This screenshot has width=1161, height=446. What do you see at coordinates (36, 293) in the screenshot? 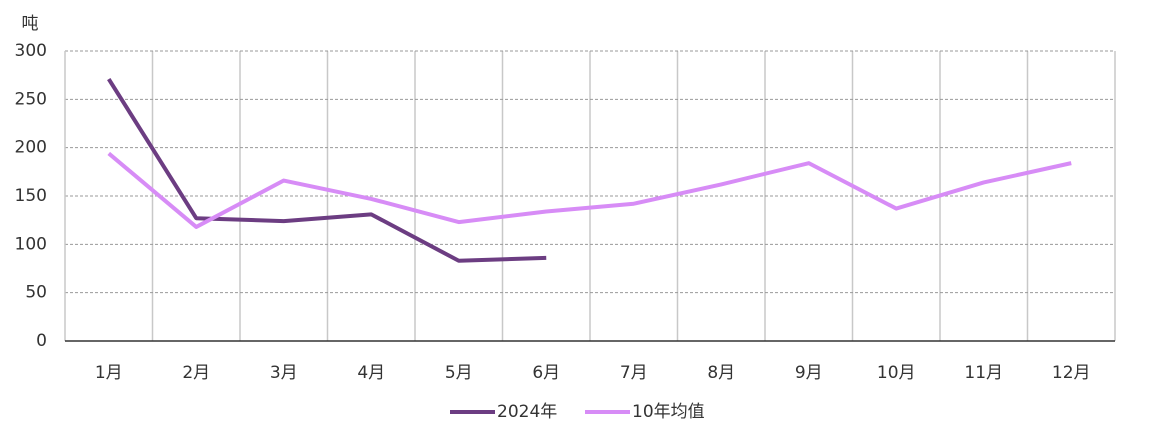
I see `y-tick-label: 50` at bounding box center [36, 293].